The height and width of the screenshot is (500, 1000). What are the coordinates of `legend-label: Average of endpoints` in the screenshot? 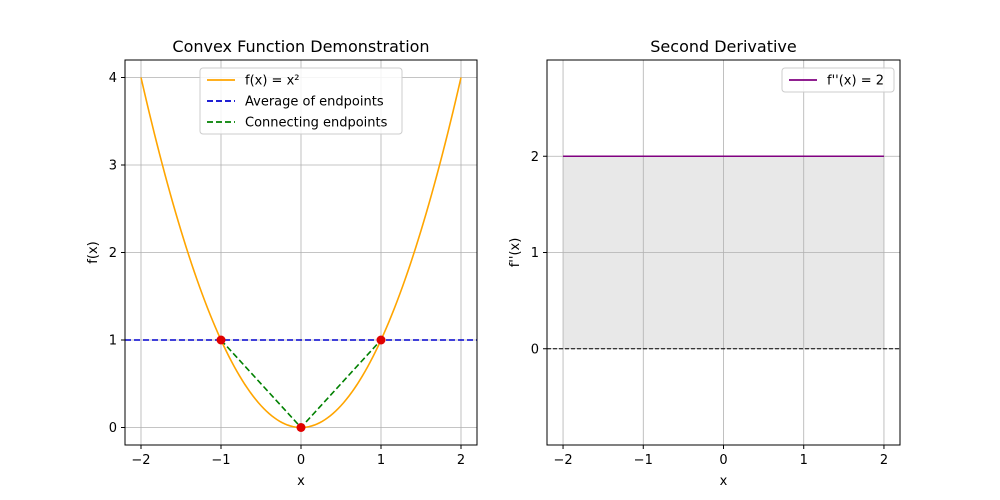 It's located at (314, 102).